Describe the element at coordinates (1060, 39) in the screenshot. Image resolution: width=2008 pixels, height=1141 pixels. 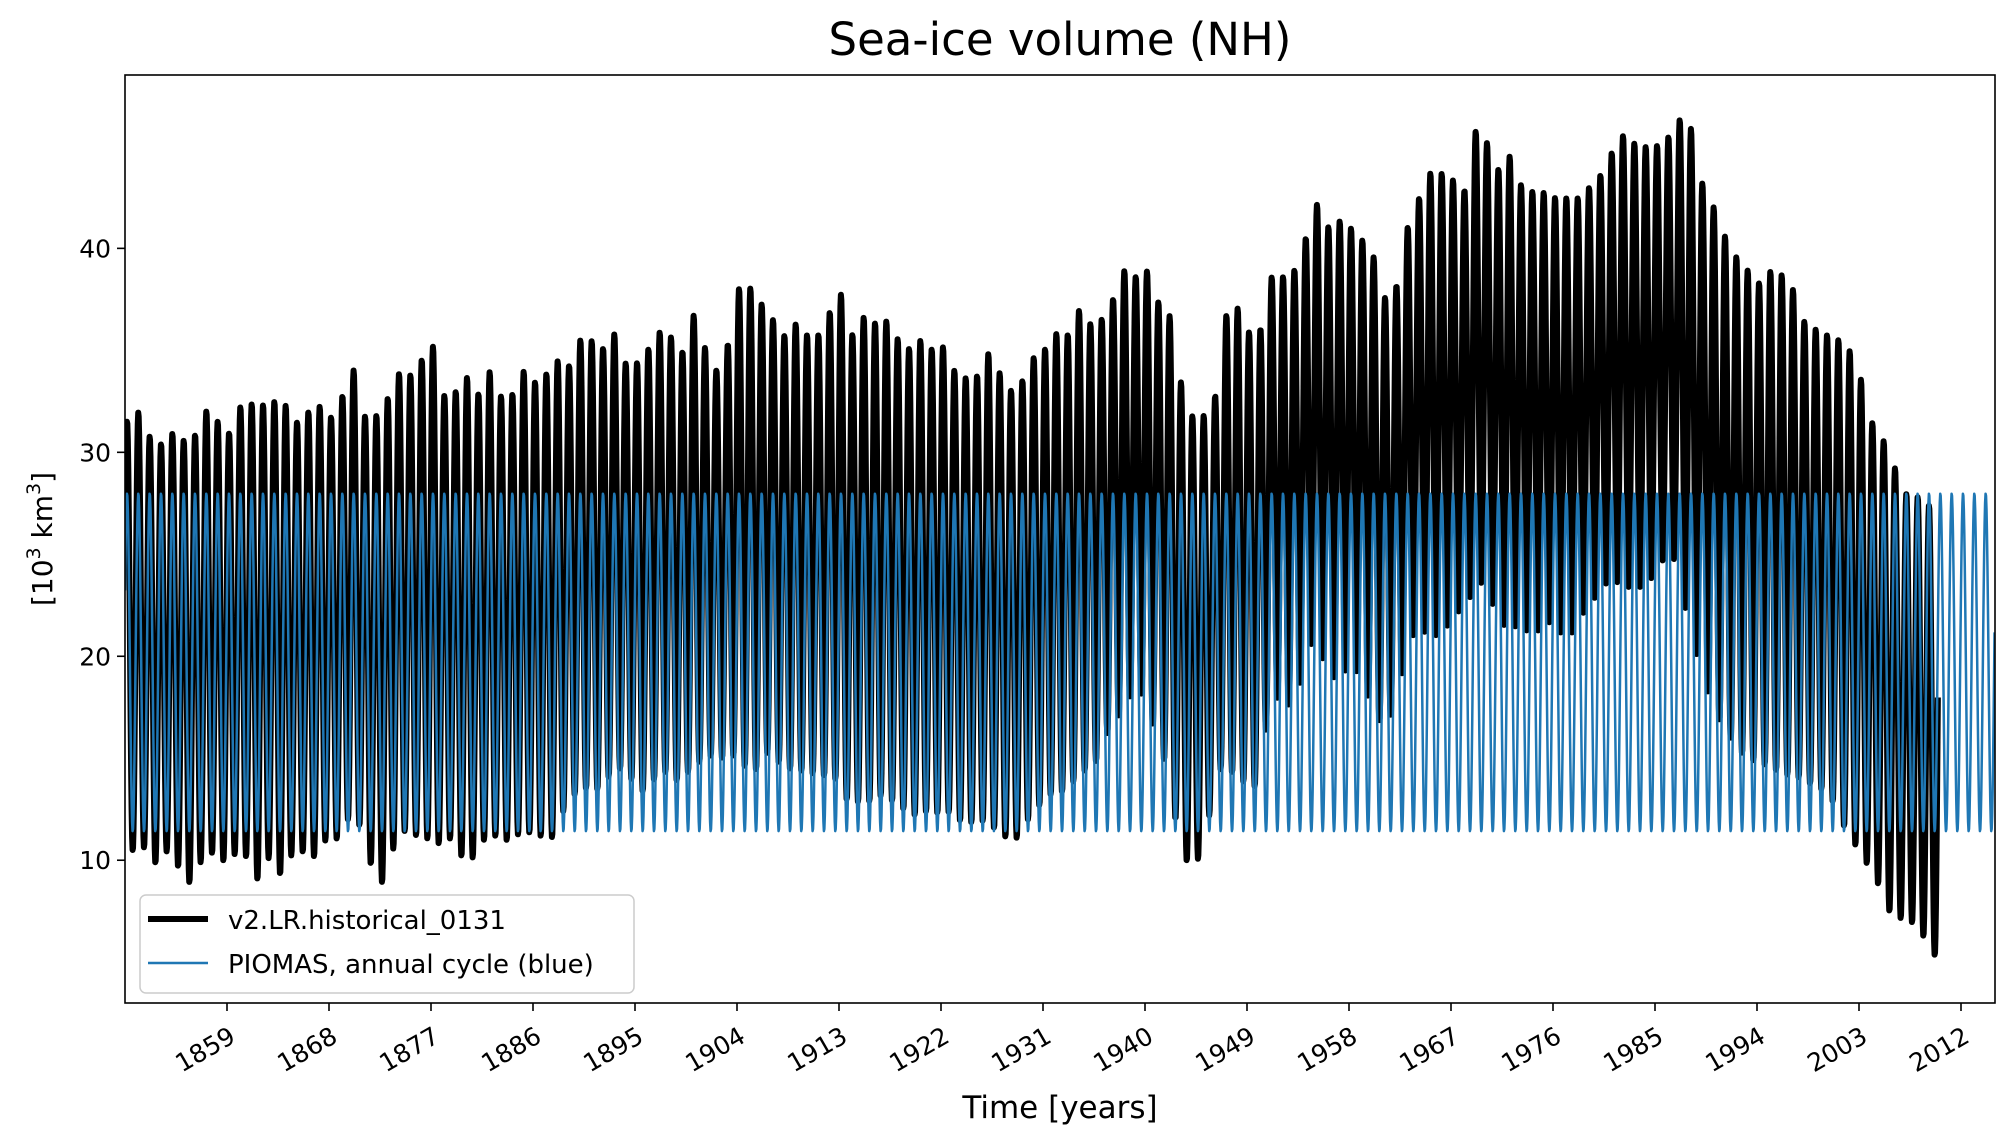
I see `chart-title: Sea-ice volume (NH)` at that location.